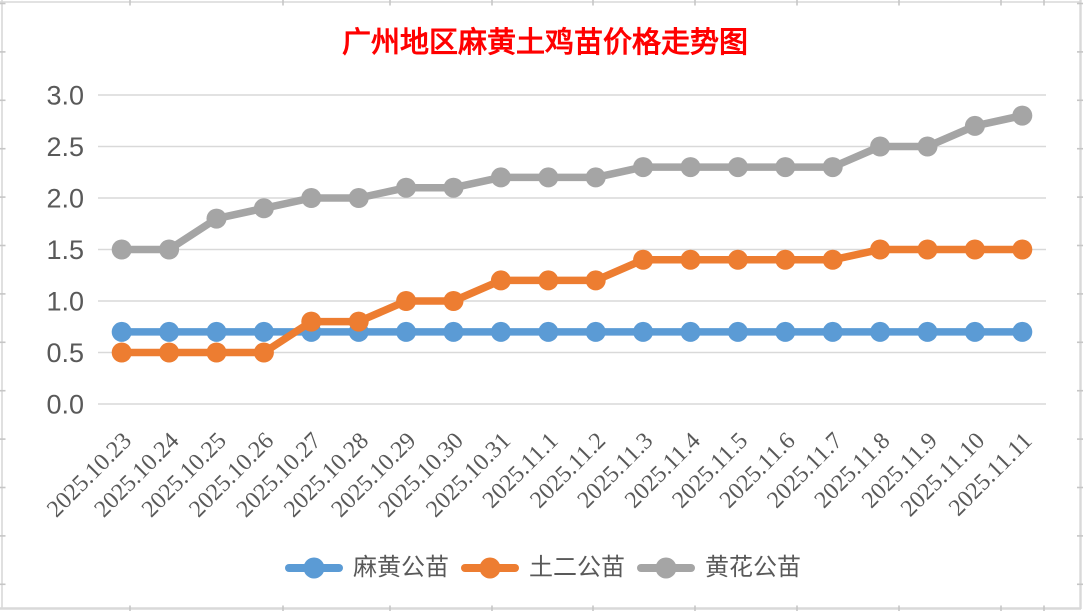  I want to click on legend-line-marker-orange, so click(490, 568).